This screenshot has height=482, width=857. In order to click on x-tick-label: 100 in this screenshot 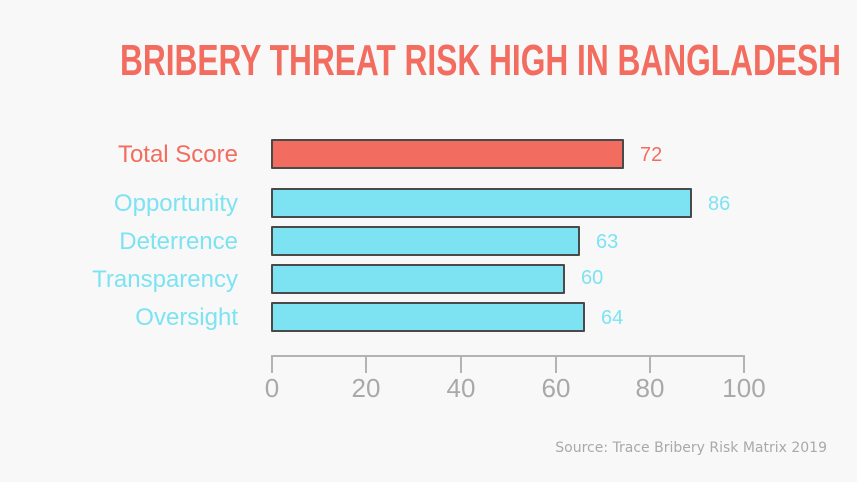, I will do `click(744, 388)`.